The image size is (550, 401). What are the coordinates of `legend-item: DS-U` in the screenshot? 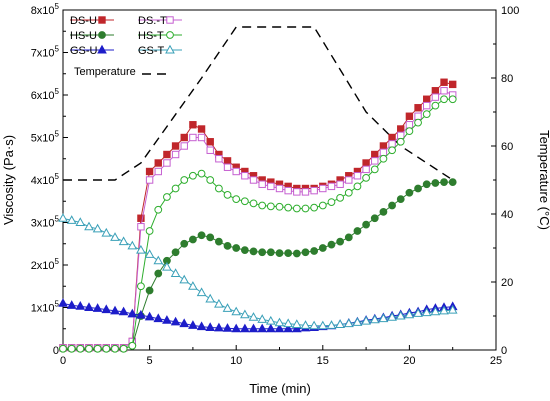 It's located at (92, 21).